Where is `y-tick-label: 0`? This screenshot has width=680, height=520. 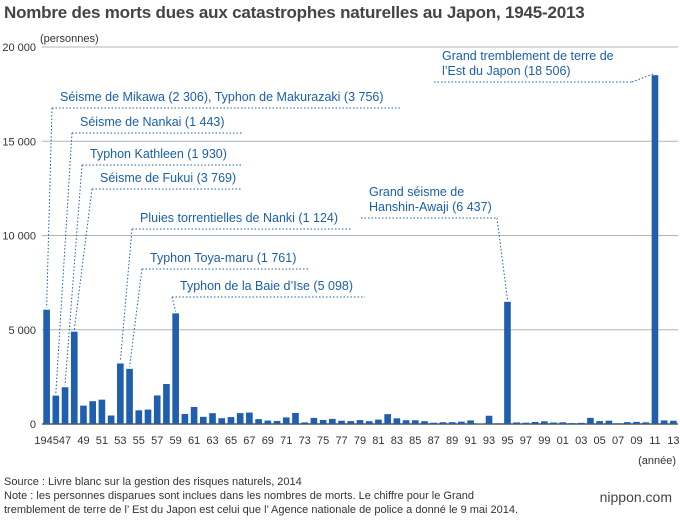
y-tick-label: 0 is located at coordinates (33, 425).